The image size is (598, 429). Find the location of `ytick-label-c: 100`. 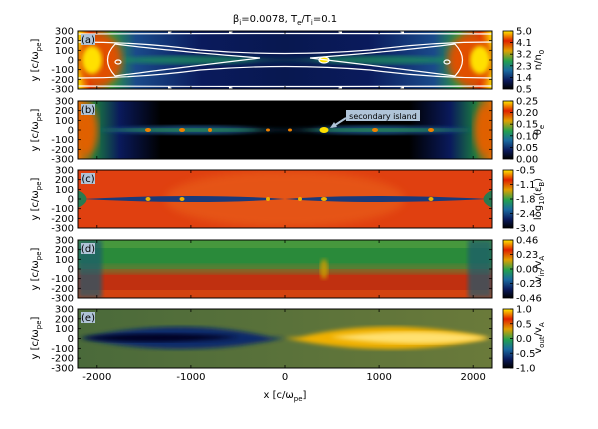

ytick-label-c: 100 is located at coordinates (64, 190).